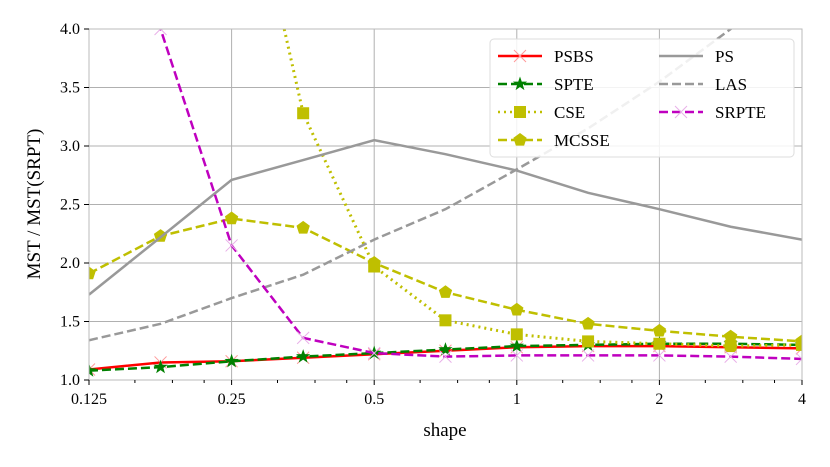 This screenshot has width=830, height=467. I want to click on x-tick-label: 0.5, so click(374, 399).